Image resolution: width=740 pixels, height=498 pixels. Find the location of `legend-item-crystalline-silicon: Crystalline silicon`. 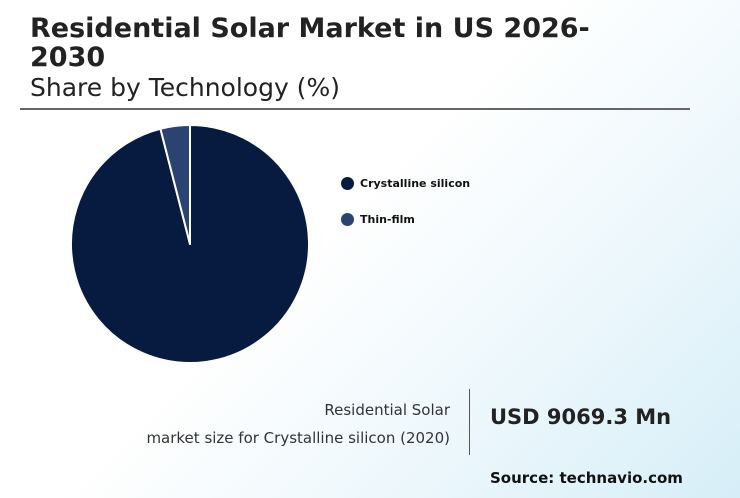

legend-item-crystalline-silicon: Crystalline silicon is located at coordinates (405, 183).